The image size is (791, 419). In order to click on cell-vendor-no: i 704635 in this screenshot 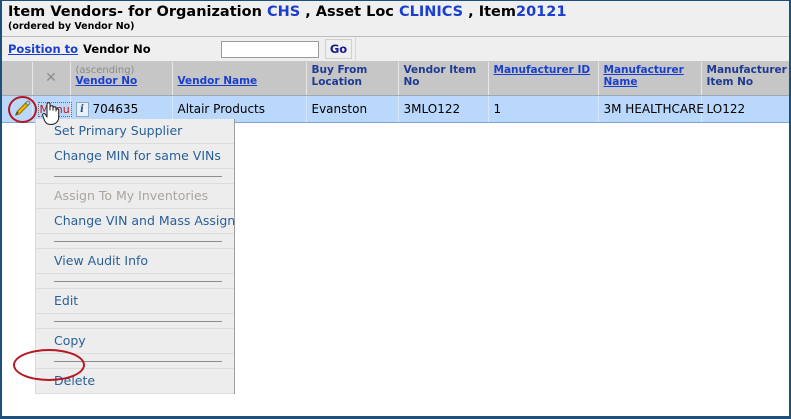, I will do `click(121, 109)`.